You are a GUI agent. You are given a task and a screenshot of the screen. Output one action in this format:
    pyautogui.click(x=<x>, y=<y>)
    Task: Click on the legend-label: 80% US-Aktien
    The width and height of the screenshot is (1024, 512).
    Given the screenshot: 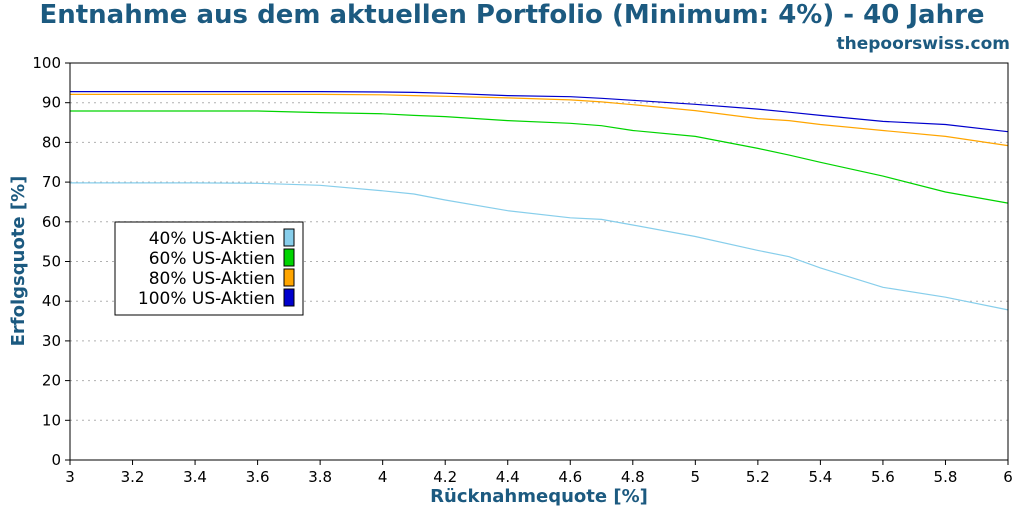 What is the action you would take?
    pyautogui.click(x=212, y=279)
    